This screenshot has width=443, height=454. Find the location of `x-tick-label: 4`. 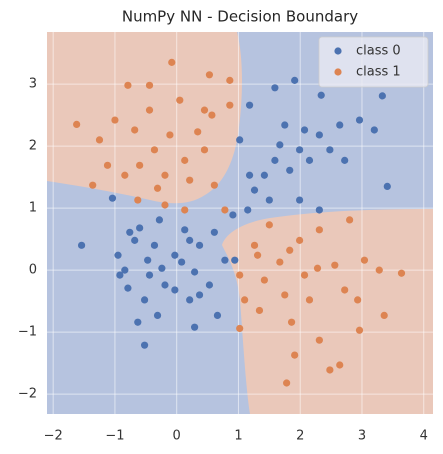

x-tick-label: 4 is located at coordinates (424, 436).